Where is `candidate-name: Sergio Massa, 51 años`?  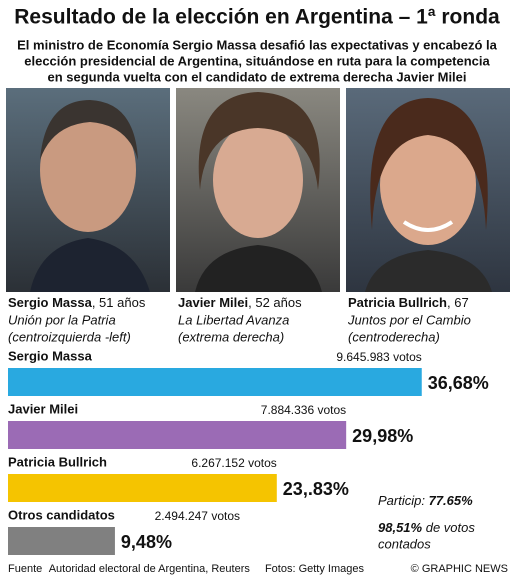
candidate-name: Sergio Massa, 51 años is located at coordinates (77, 302).